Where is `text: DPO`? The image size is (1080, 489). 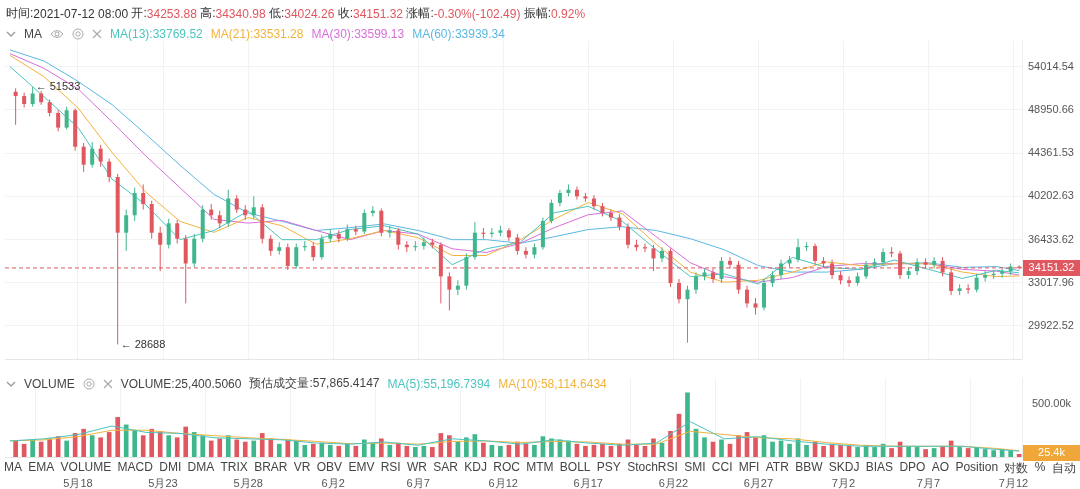
text: DPO is located at coordinates (912, 468).